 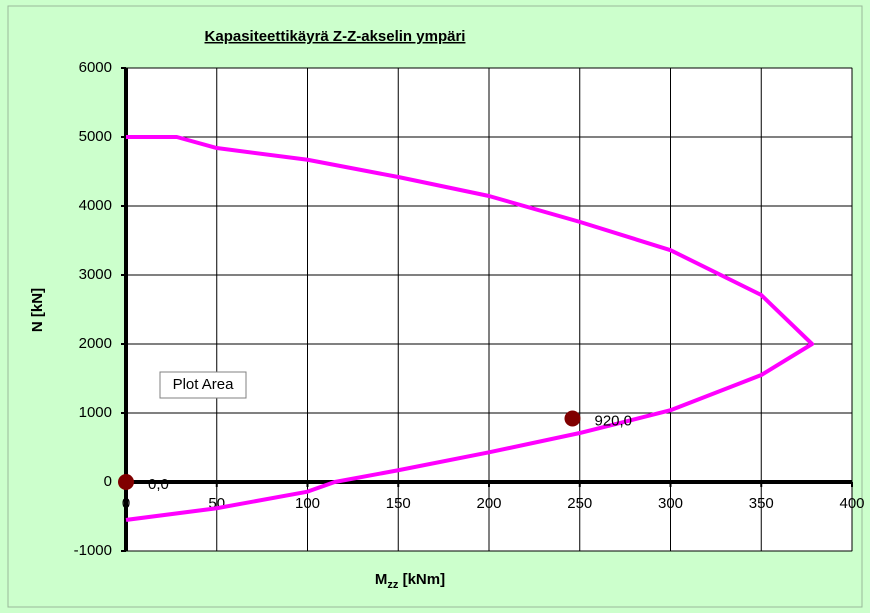 I want to click on y-tick-label: 3000, so click(x=95, y=274).